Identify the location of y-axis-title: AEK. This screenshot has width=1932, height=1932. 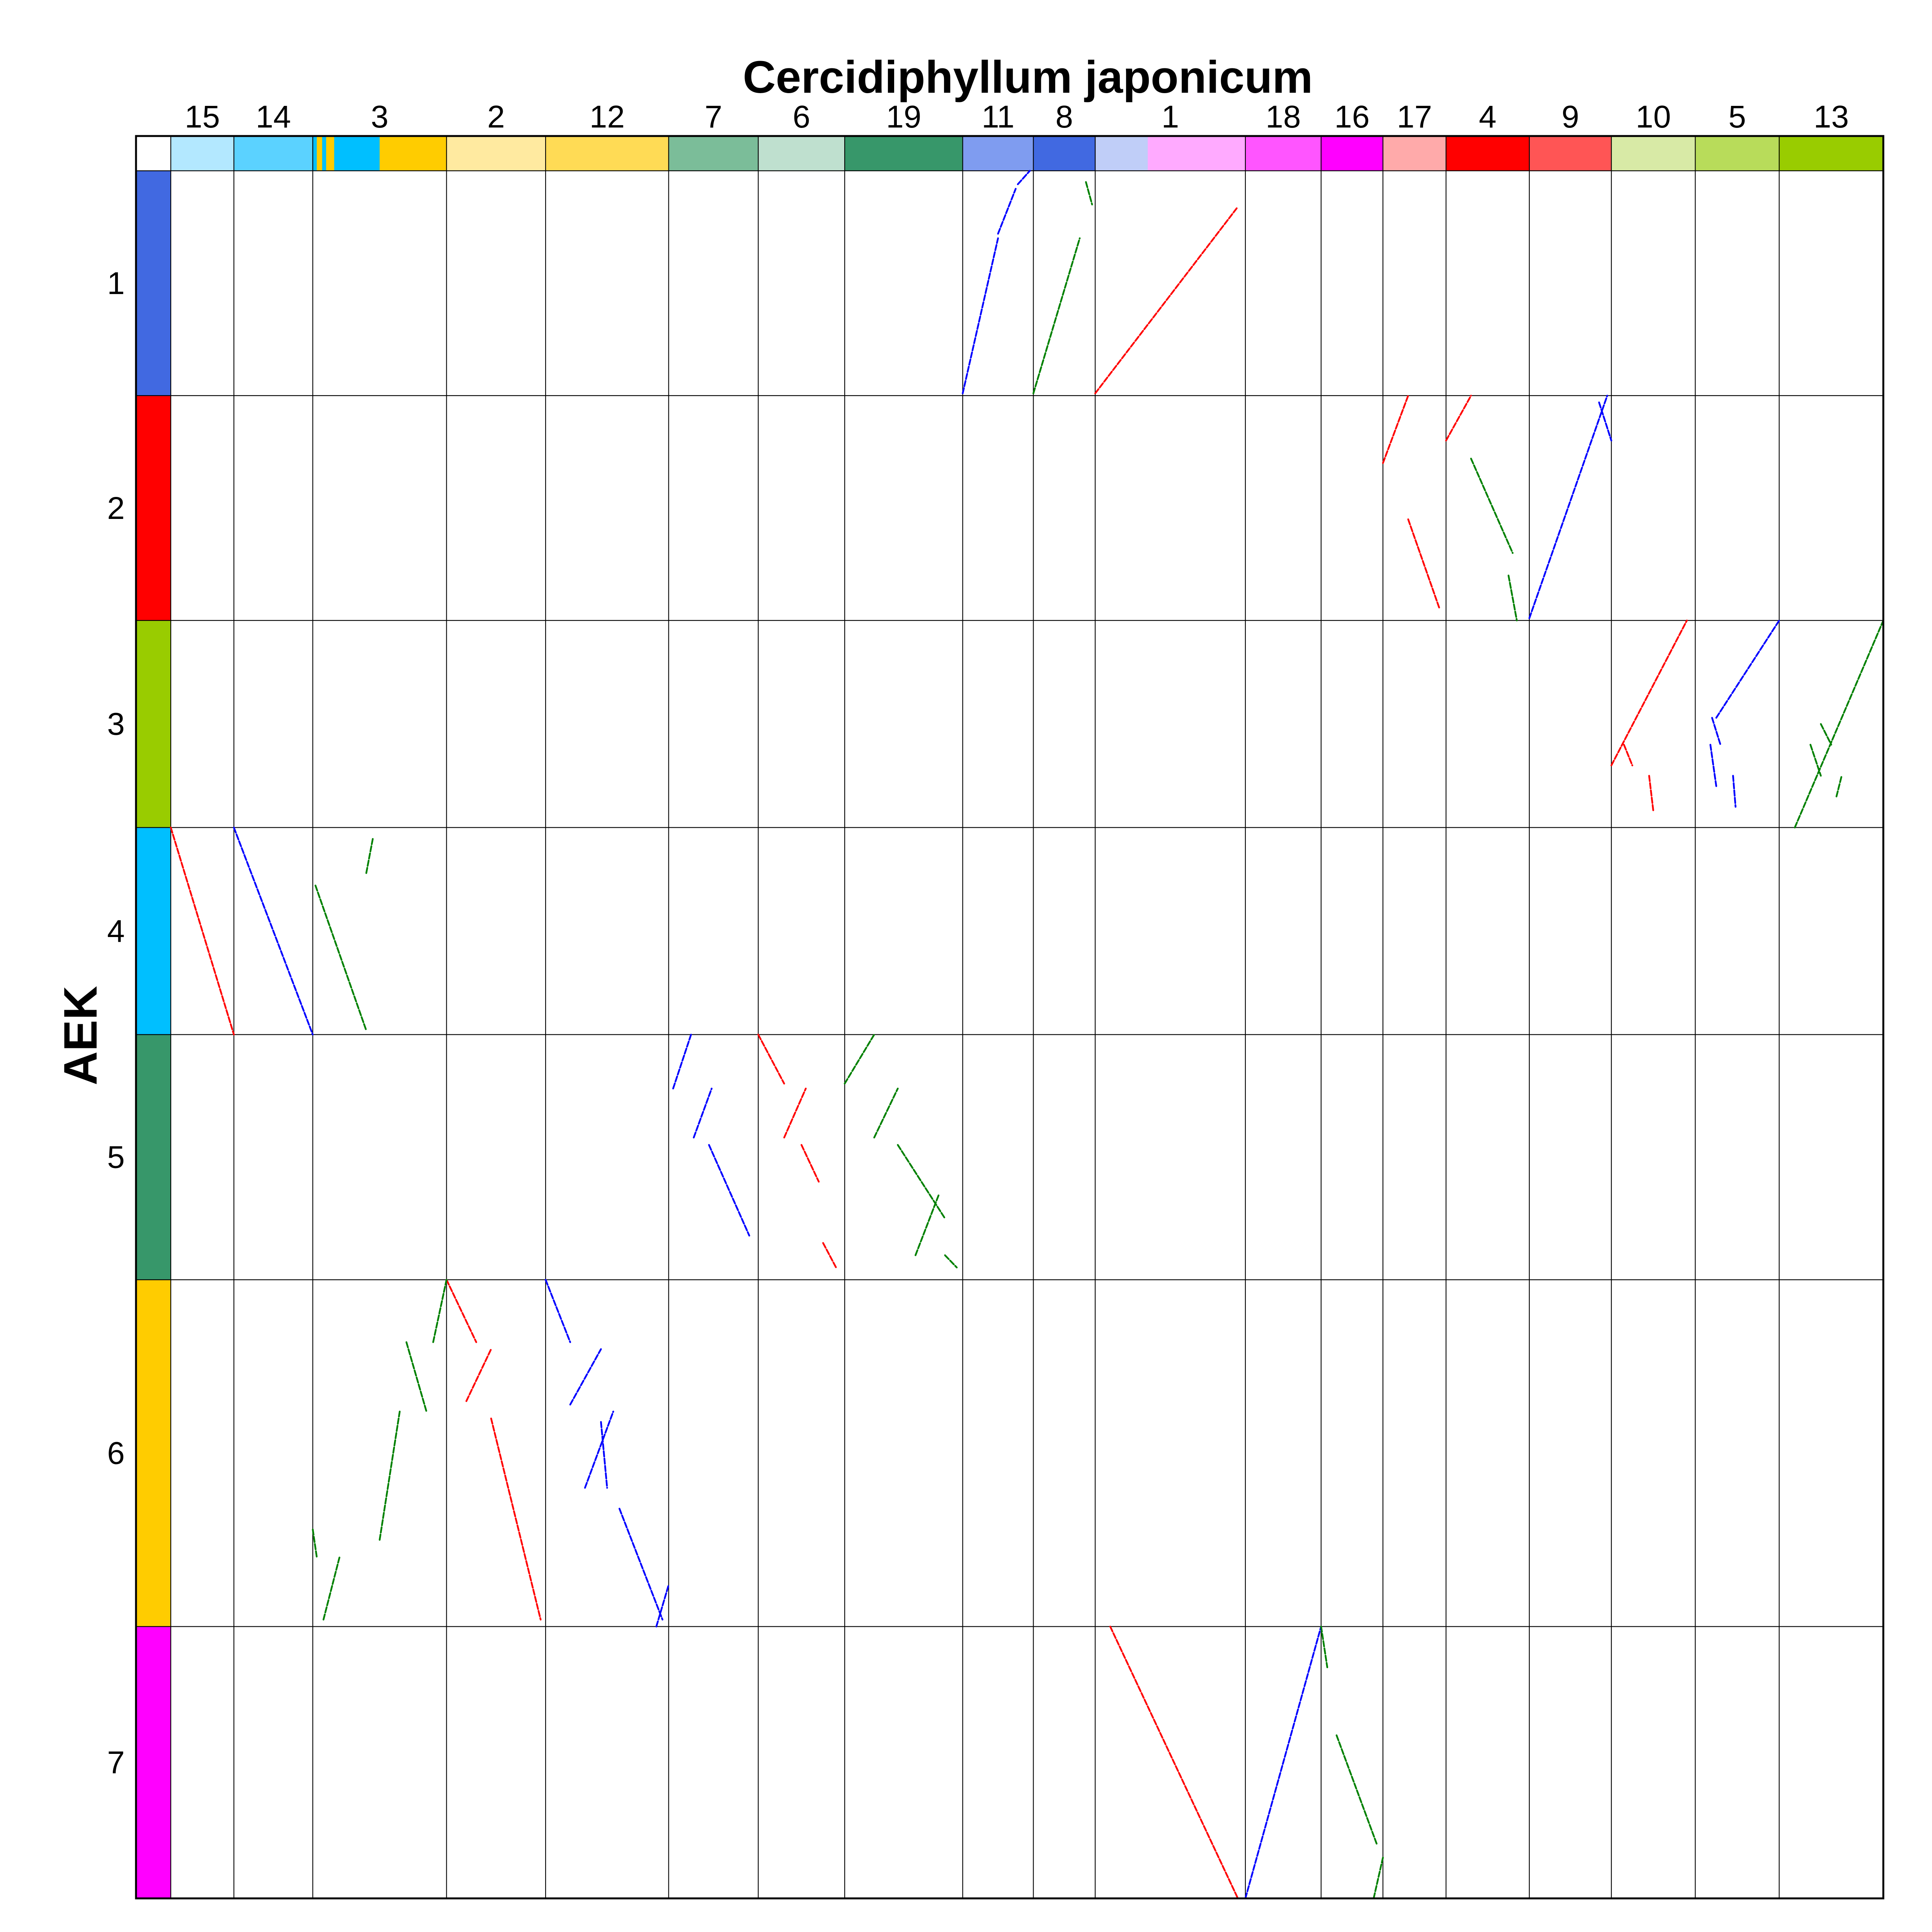
(81, 1035).